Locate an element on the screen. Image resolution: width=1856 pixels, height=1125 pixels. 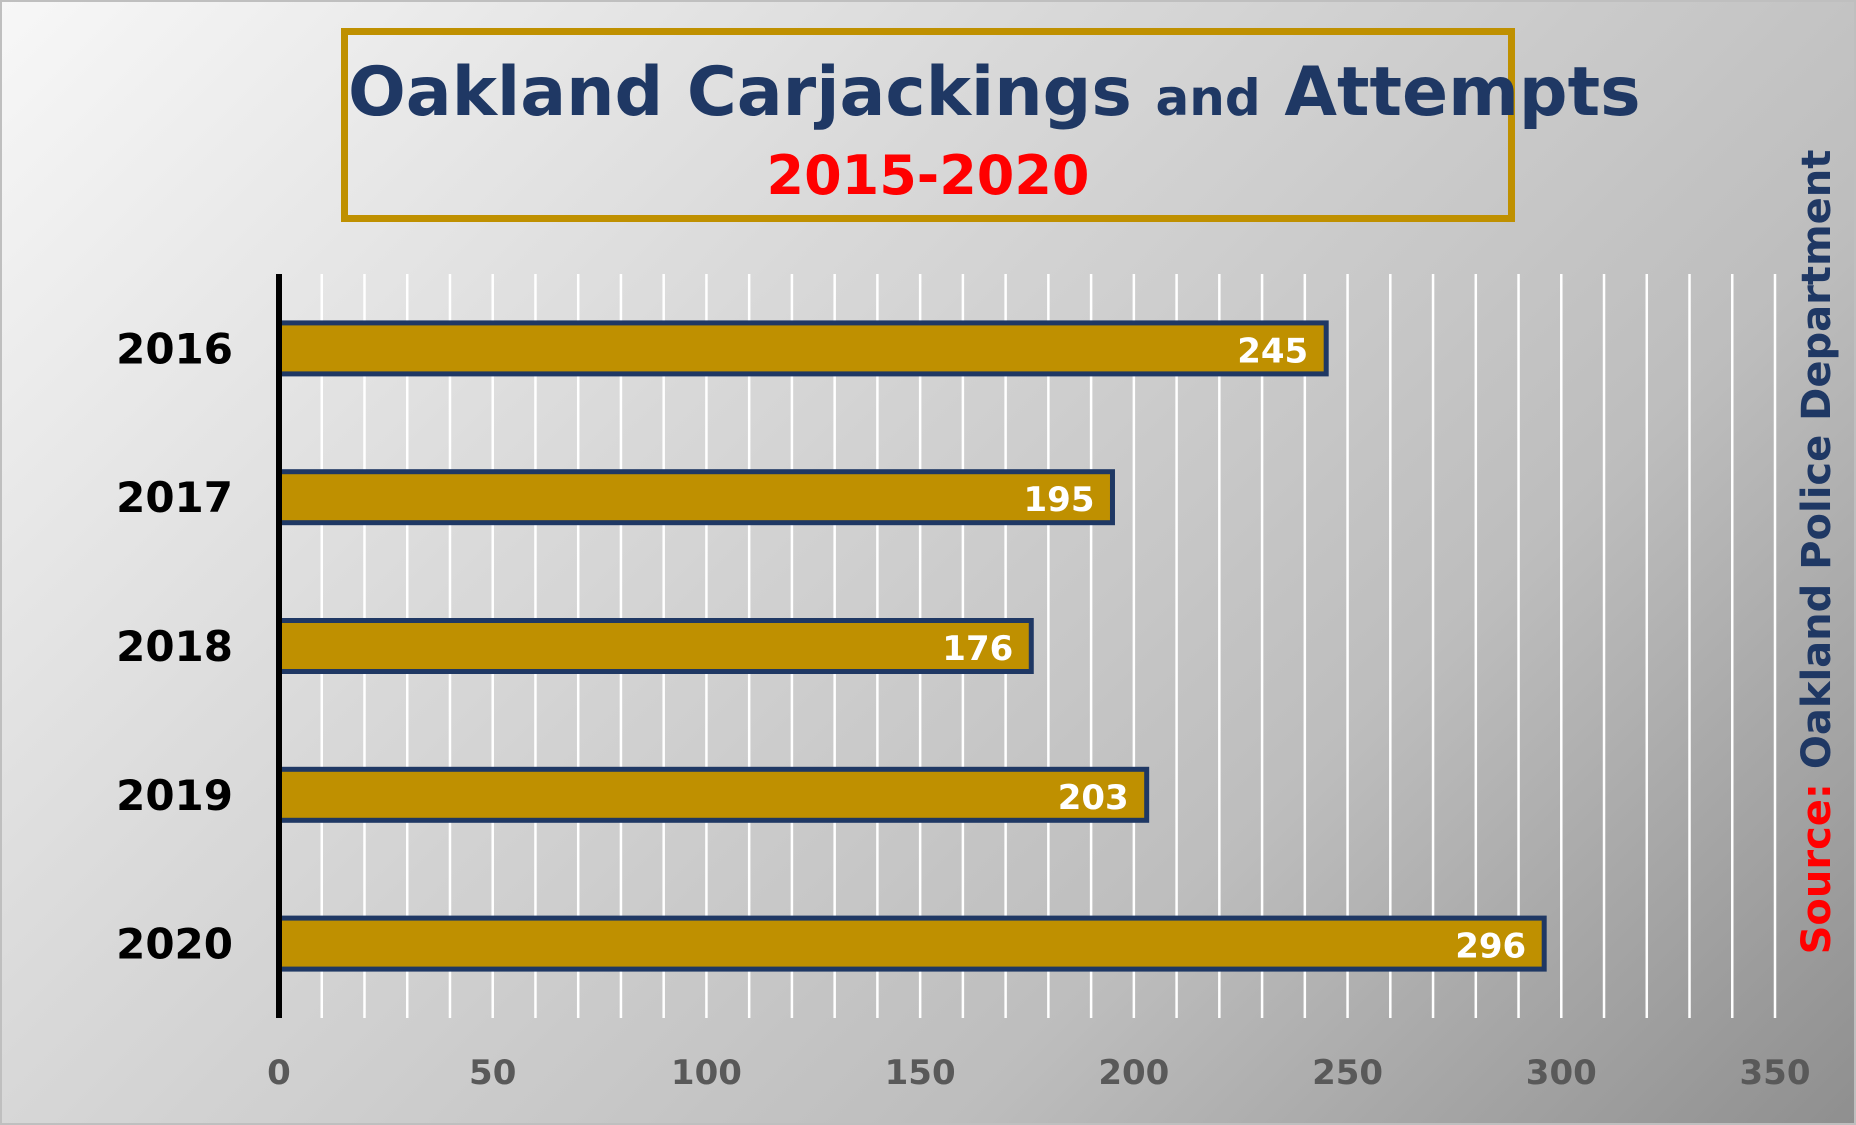
x-tick-label: 350 is located at coordinates (1775, 1073).